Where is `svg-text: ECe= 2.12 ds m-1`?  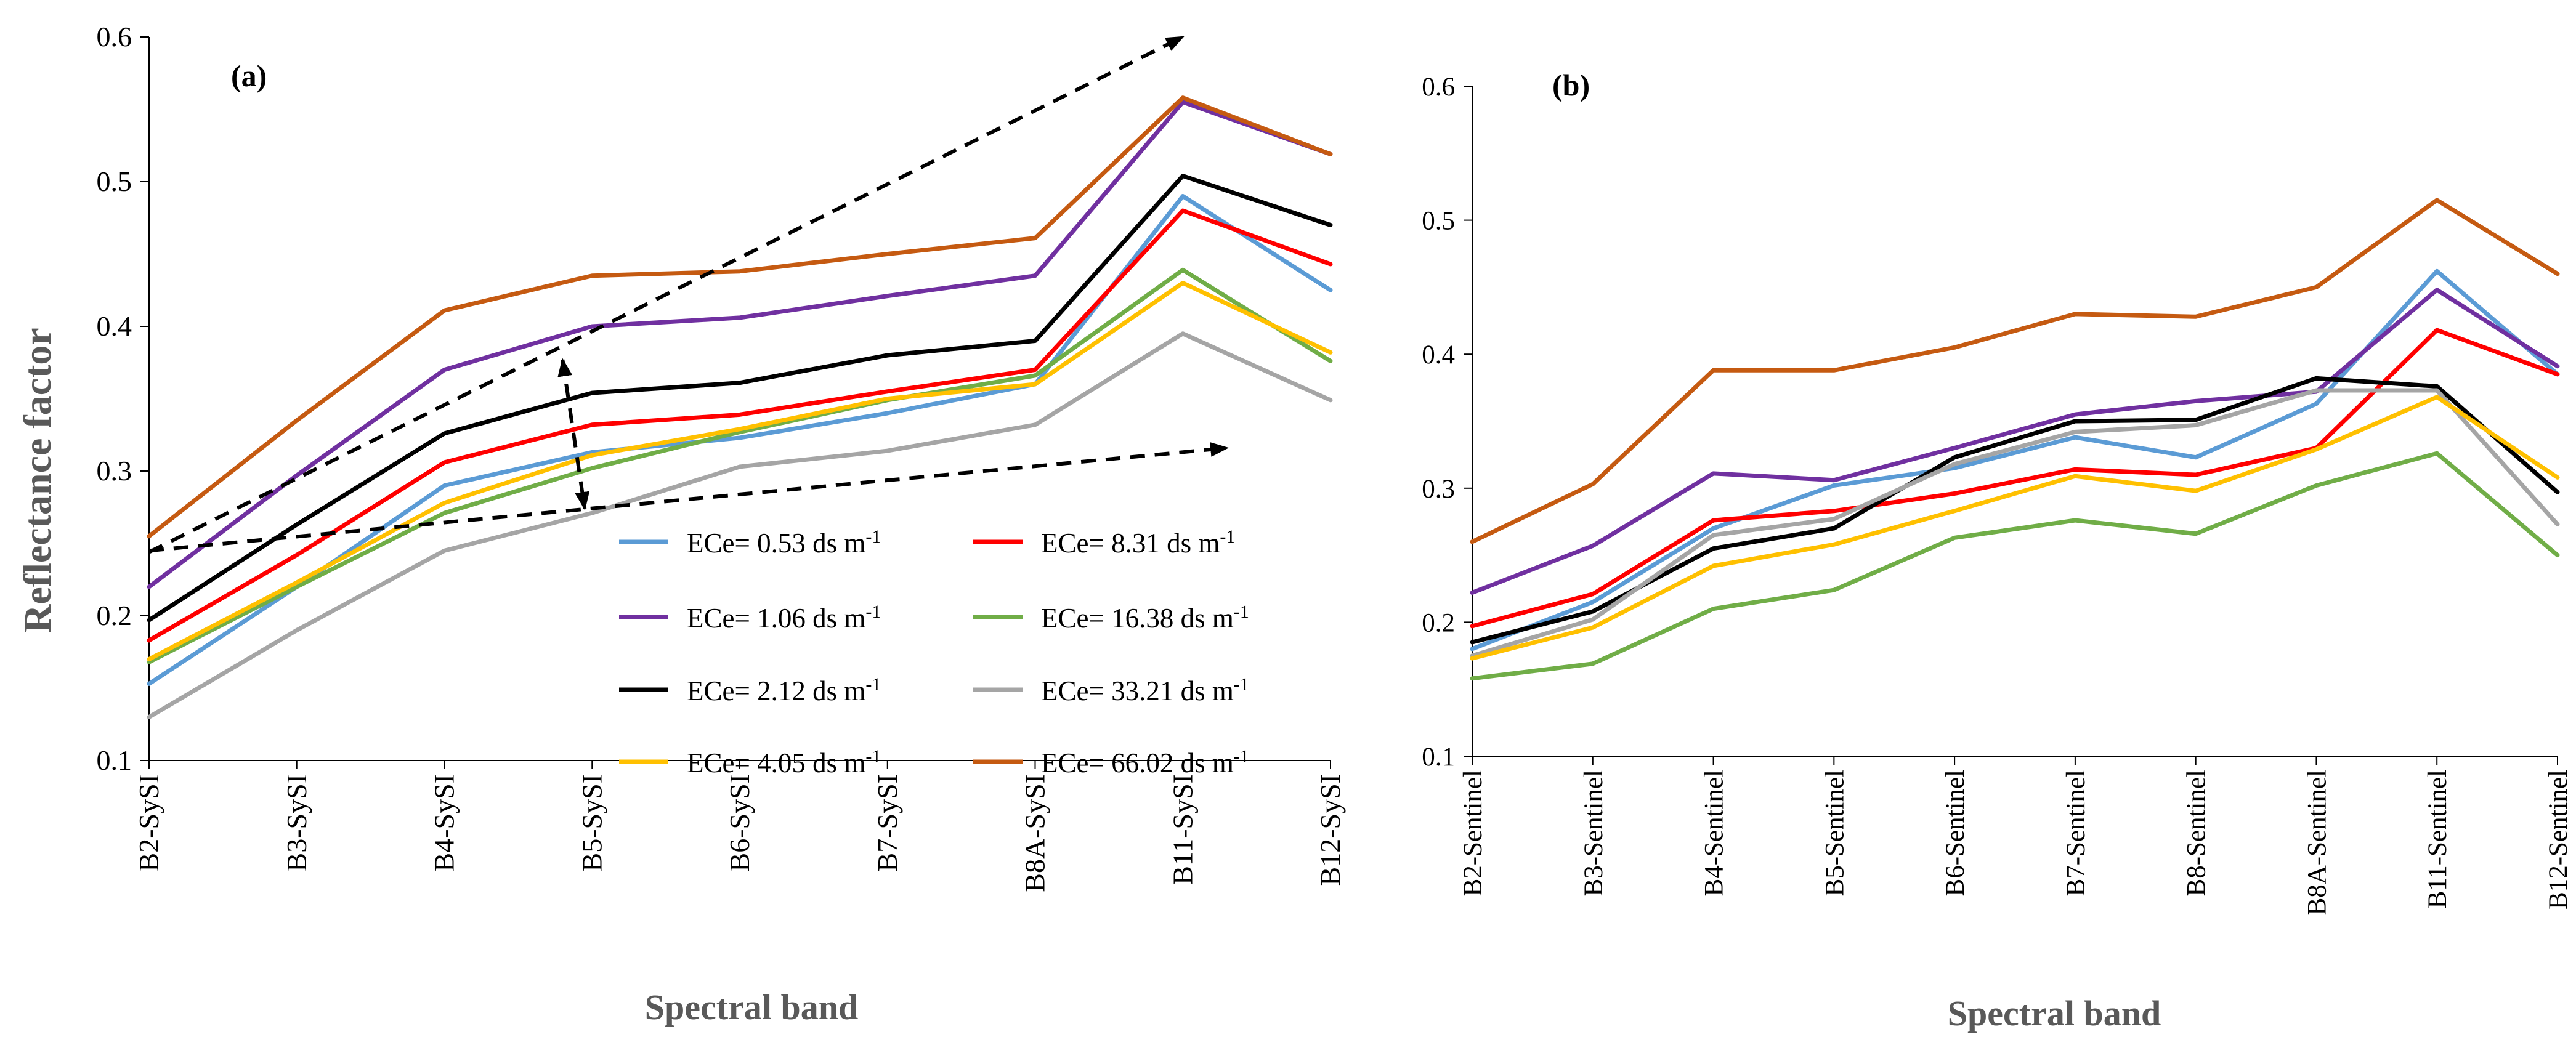 svg-text: ECe= 2.12 ds m-1 is located at coordinates (784, 691).